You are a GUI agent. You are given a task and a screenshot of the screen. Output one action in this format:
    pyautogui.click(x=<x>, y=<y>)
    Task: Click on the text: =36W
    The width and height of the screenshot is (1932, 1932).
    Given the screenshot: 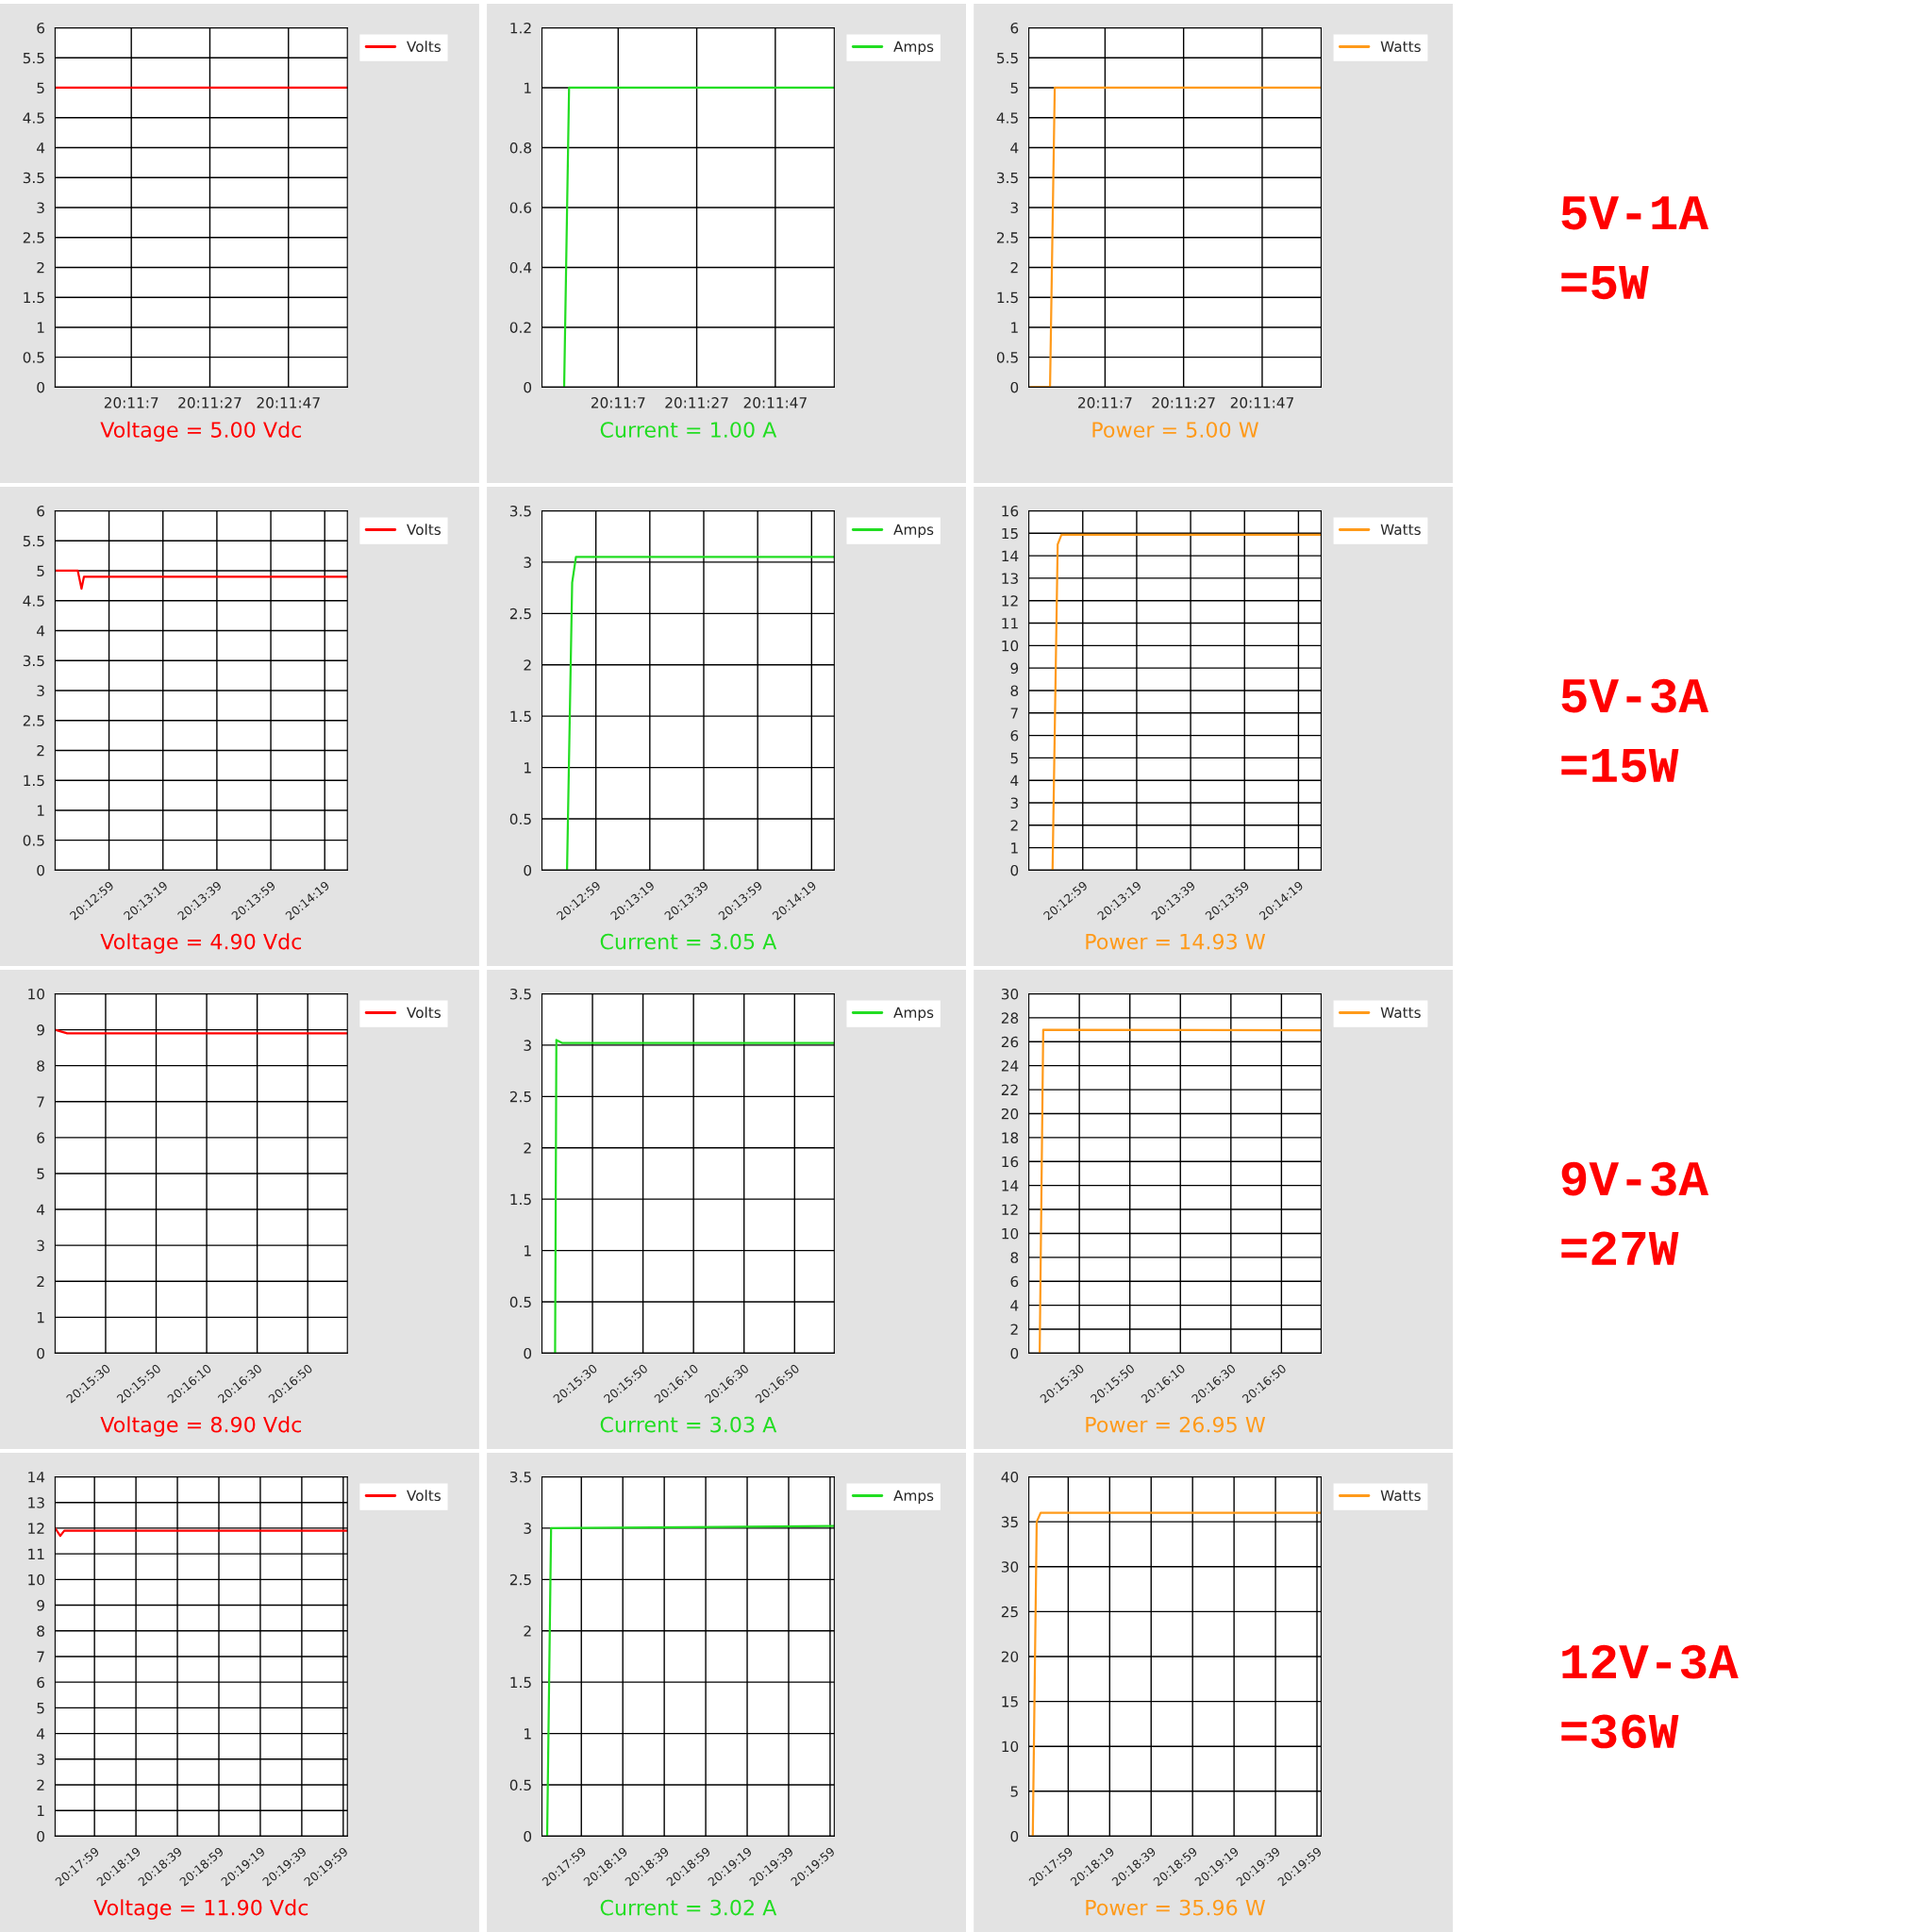 What is the action you would take?
    pyautogui.click(x=1620, y=1731)
    